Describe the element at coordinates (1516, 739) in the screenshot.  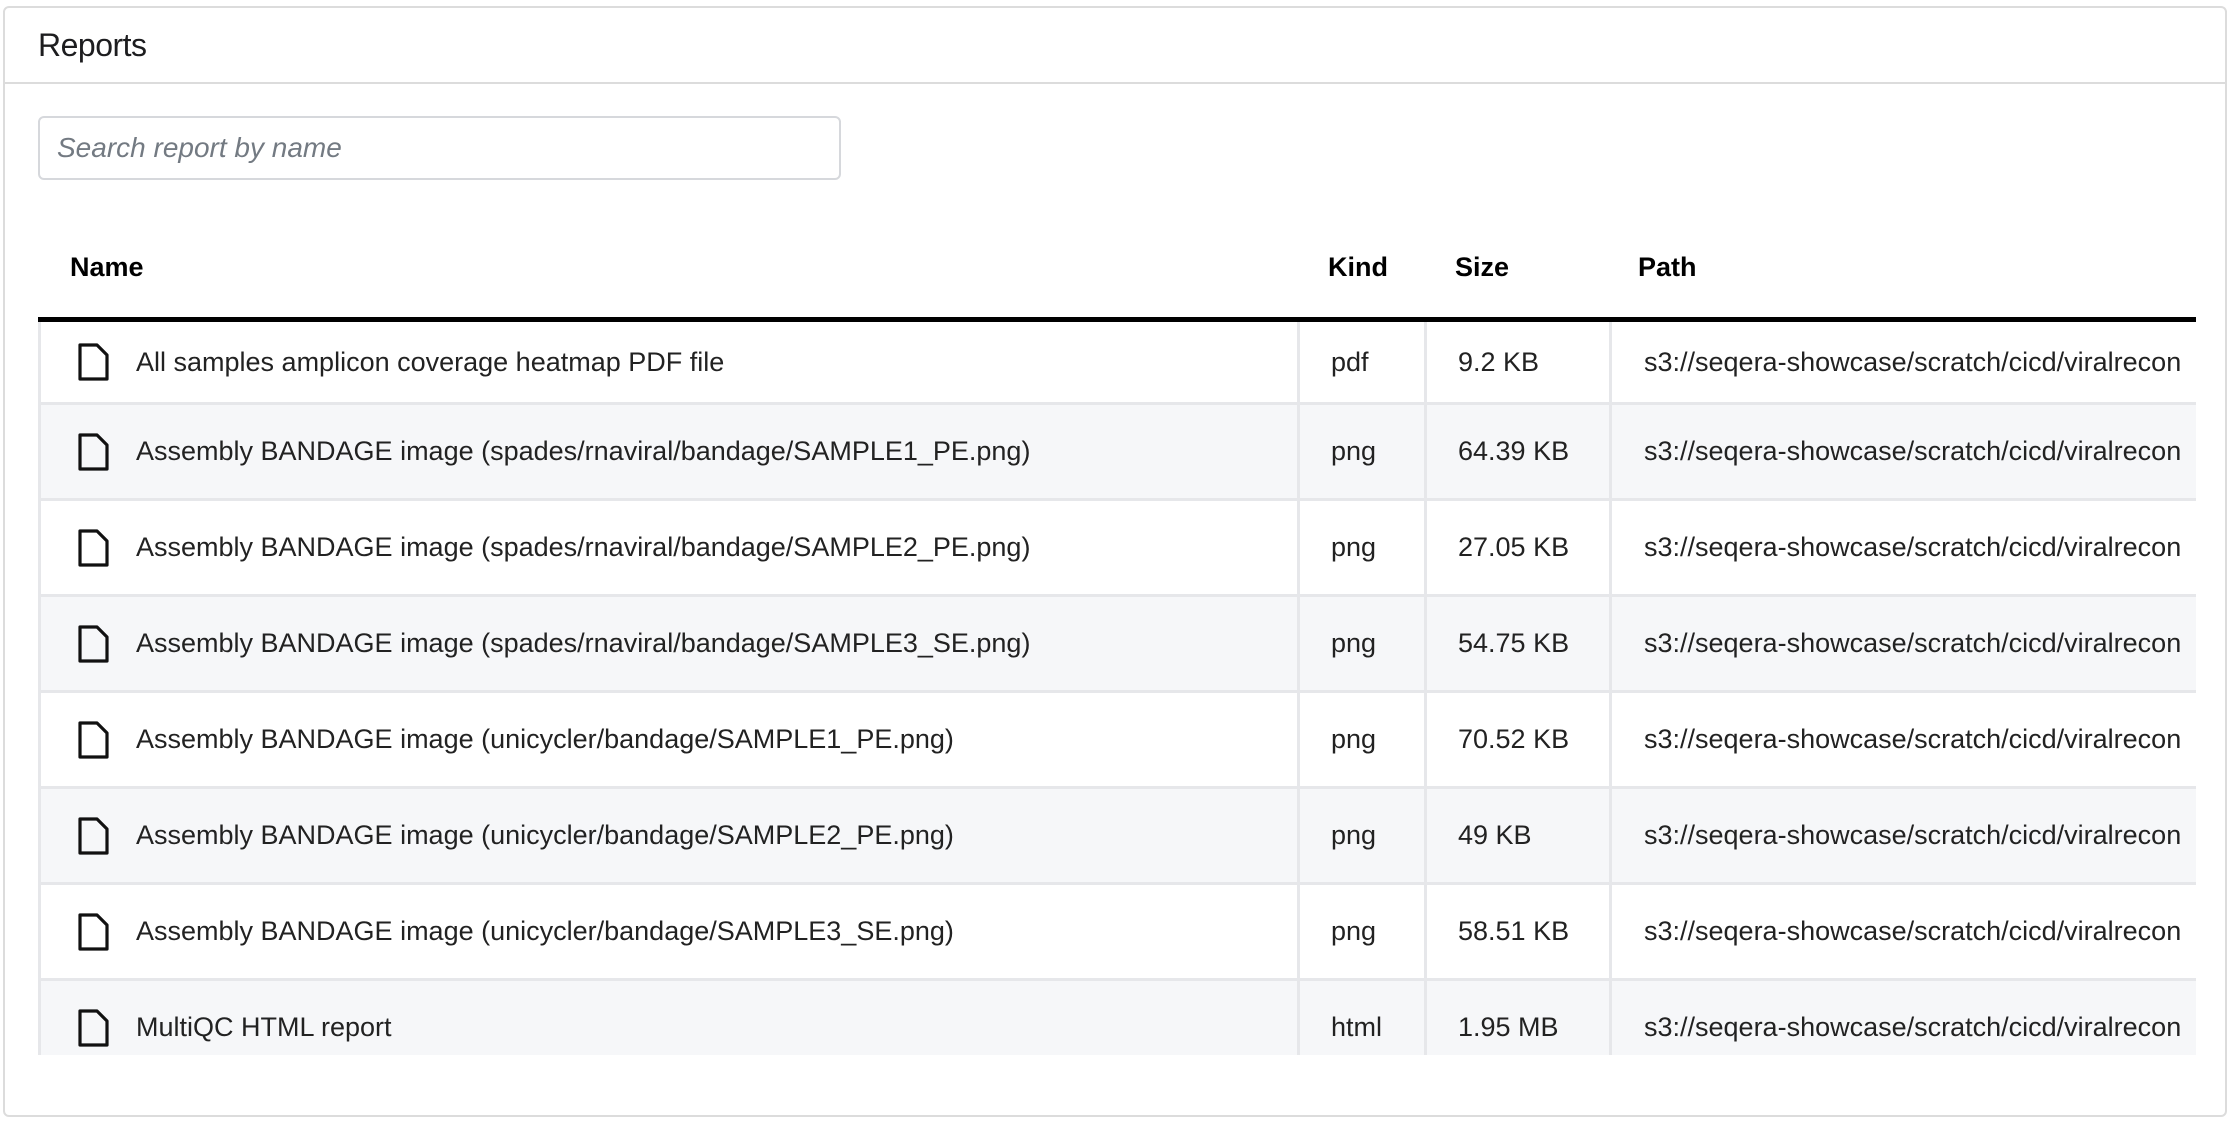
I see `cell-size: 70.52 KB` at that location.